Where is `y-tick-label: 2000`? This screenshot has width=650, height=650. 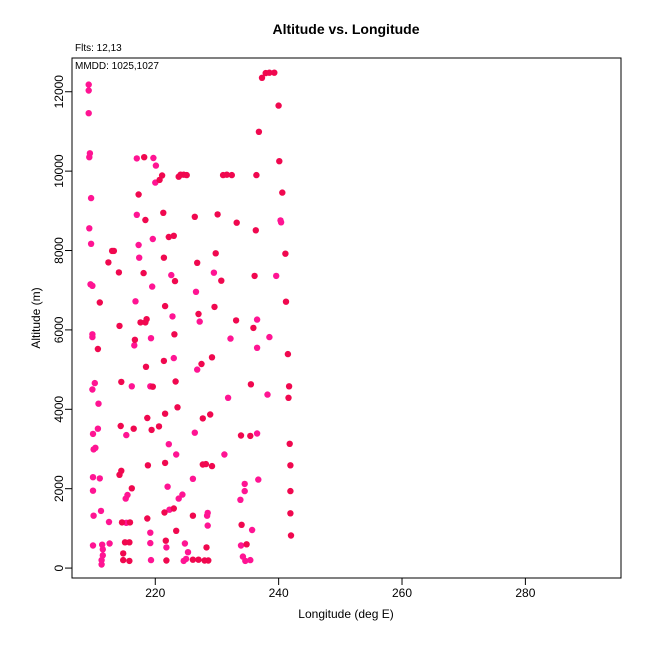
y-tick-label: 2000 is located at coordinates (59, 488).